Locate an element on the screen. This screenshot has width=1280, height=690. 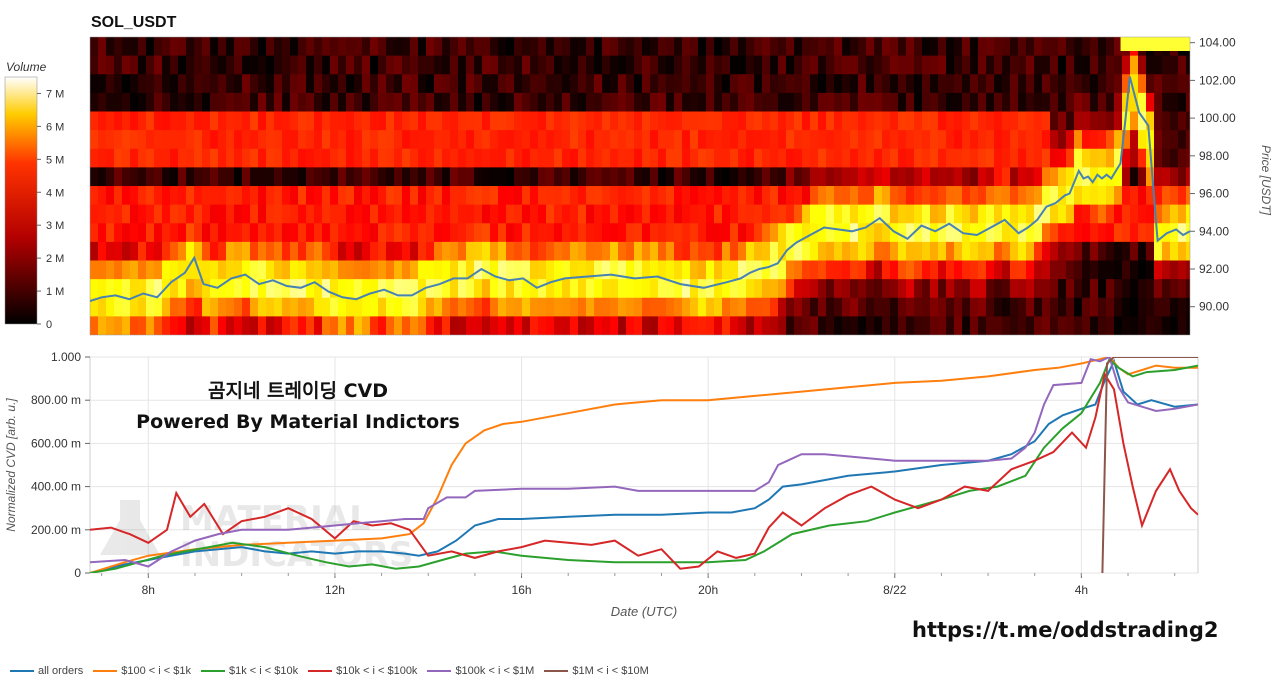
price-tick-label: 92.00 is located at coordinates (1214, 269).